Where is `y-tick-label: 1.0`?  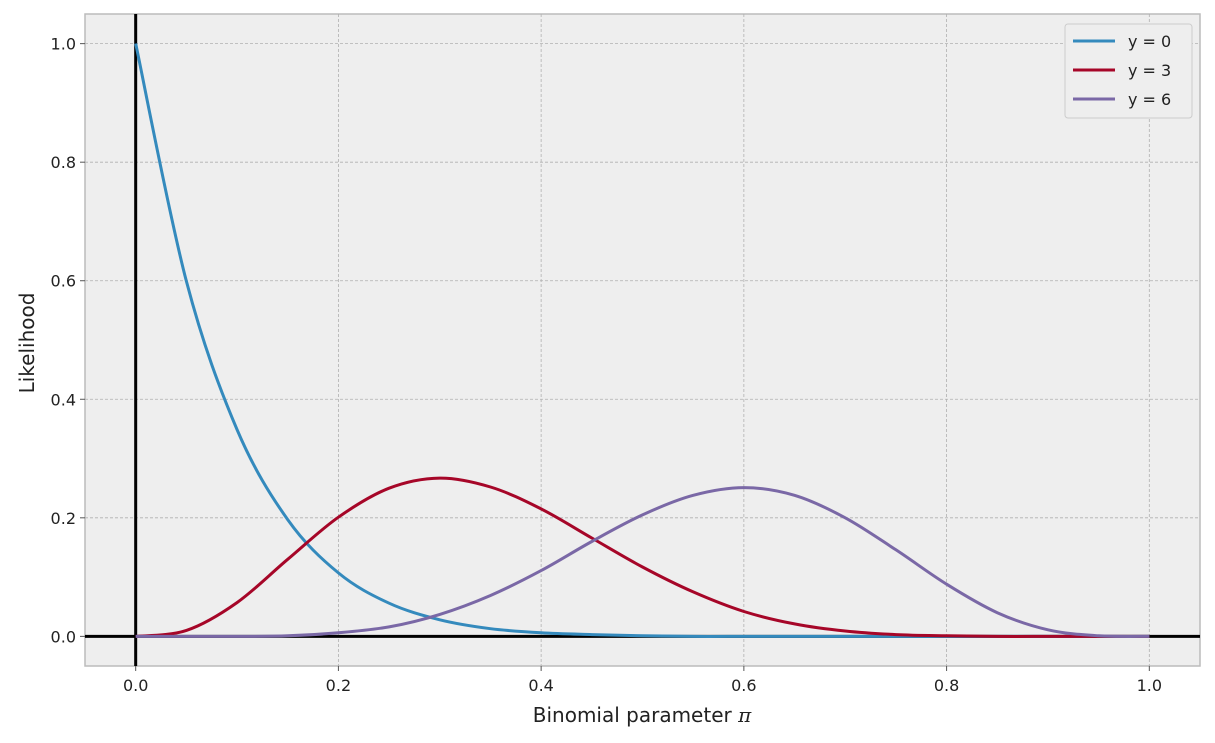
y-tick-label: 1.0 is located at coordinates (63, 44).